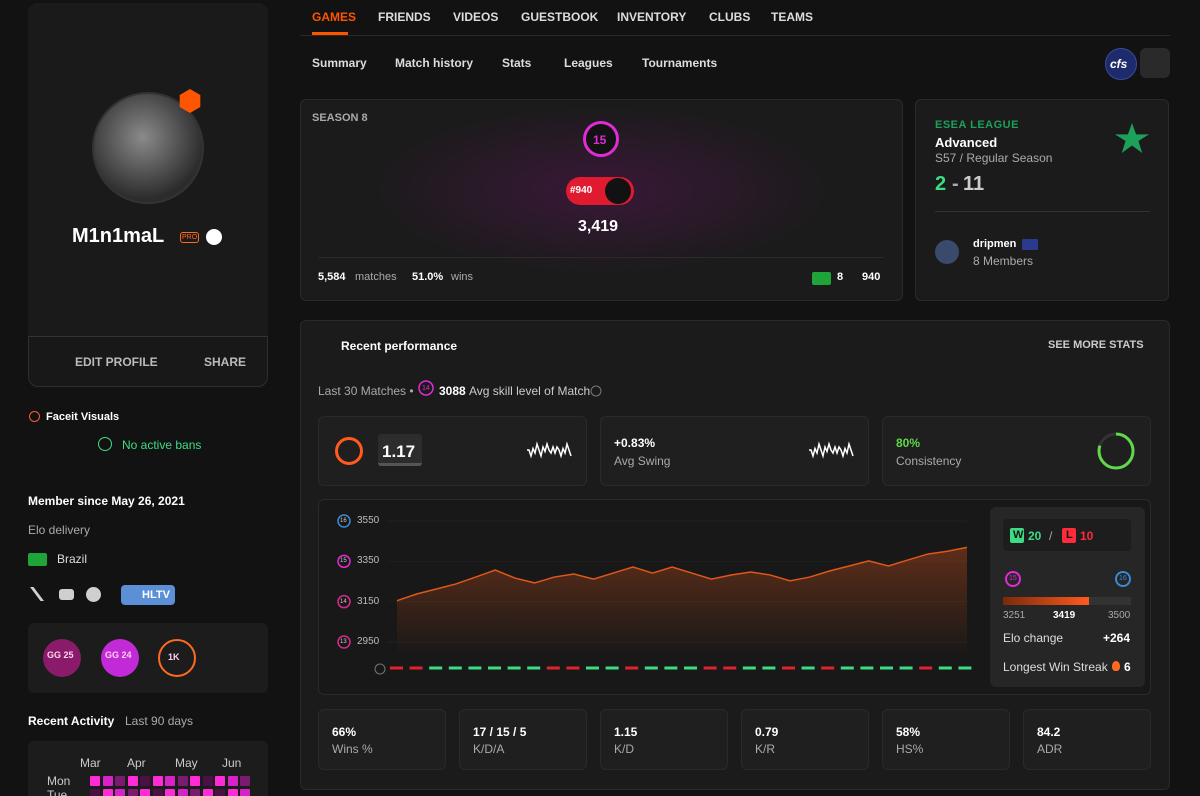 This screenshot has height=796, width=1200. What do you see at coordinates (400, 450) in the screenshot?
I see `kd-box` at bounding box center [400, 450].